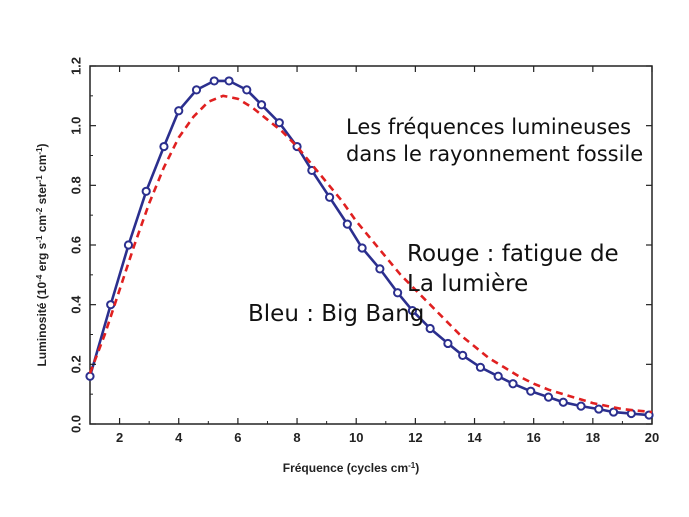  Describe the element at coordinates (76, 424) in the screenshot. I see `y-tick-label: 0.0` at that location.